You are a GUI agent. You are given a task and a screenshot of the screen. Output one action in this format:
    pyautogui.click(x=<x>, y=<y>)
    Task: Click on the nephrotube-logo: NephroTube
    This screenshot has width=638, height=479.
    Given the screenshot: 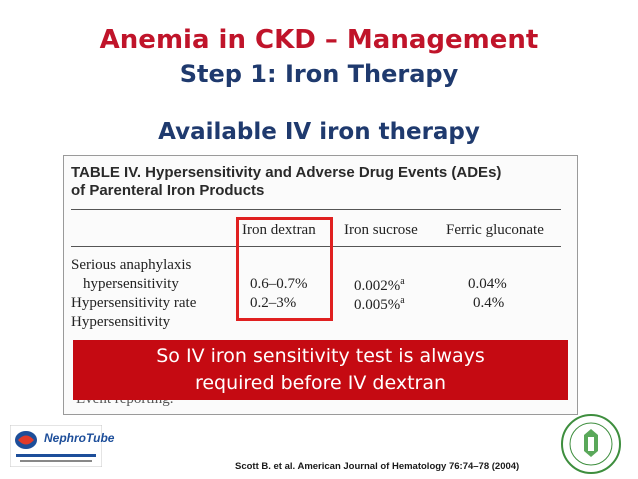 What is the action you would take?
    pyautogui.click(x=61, y=446)
    